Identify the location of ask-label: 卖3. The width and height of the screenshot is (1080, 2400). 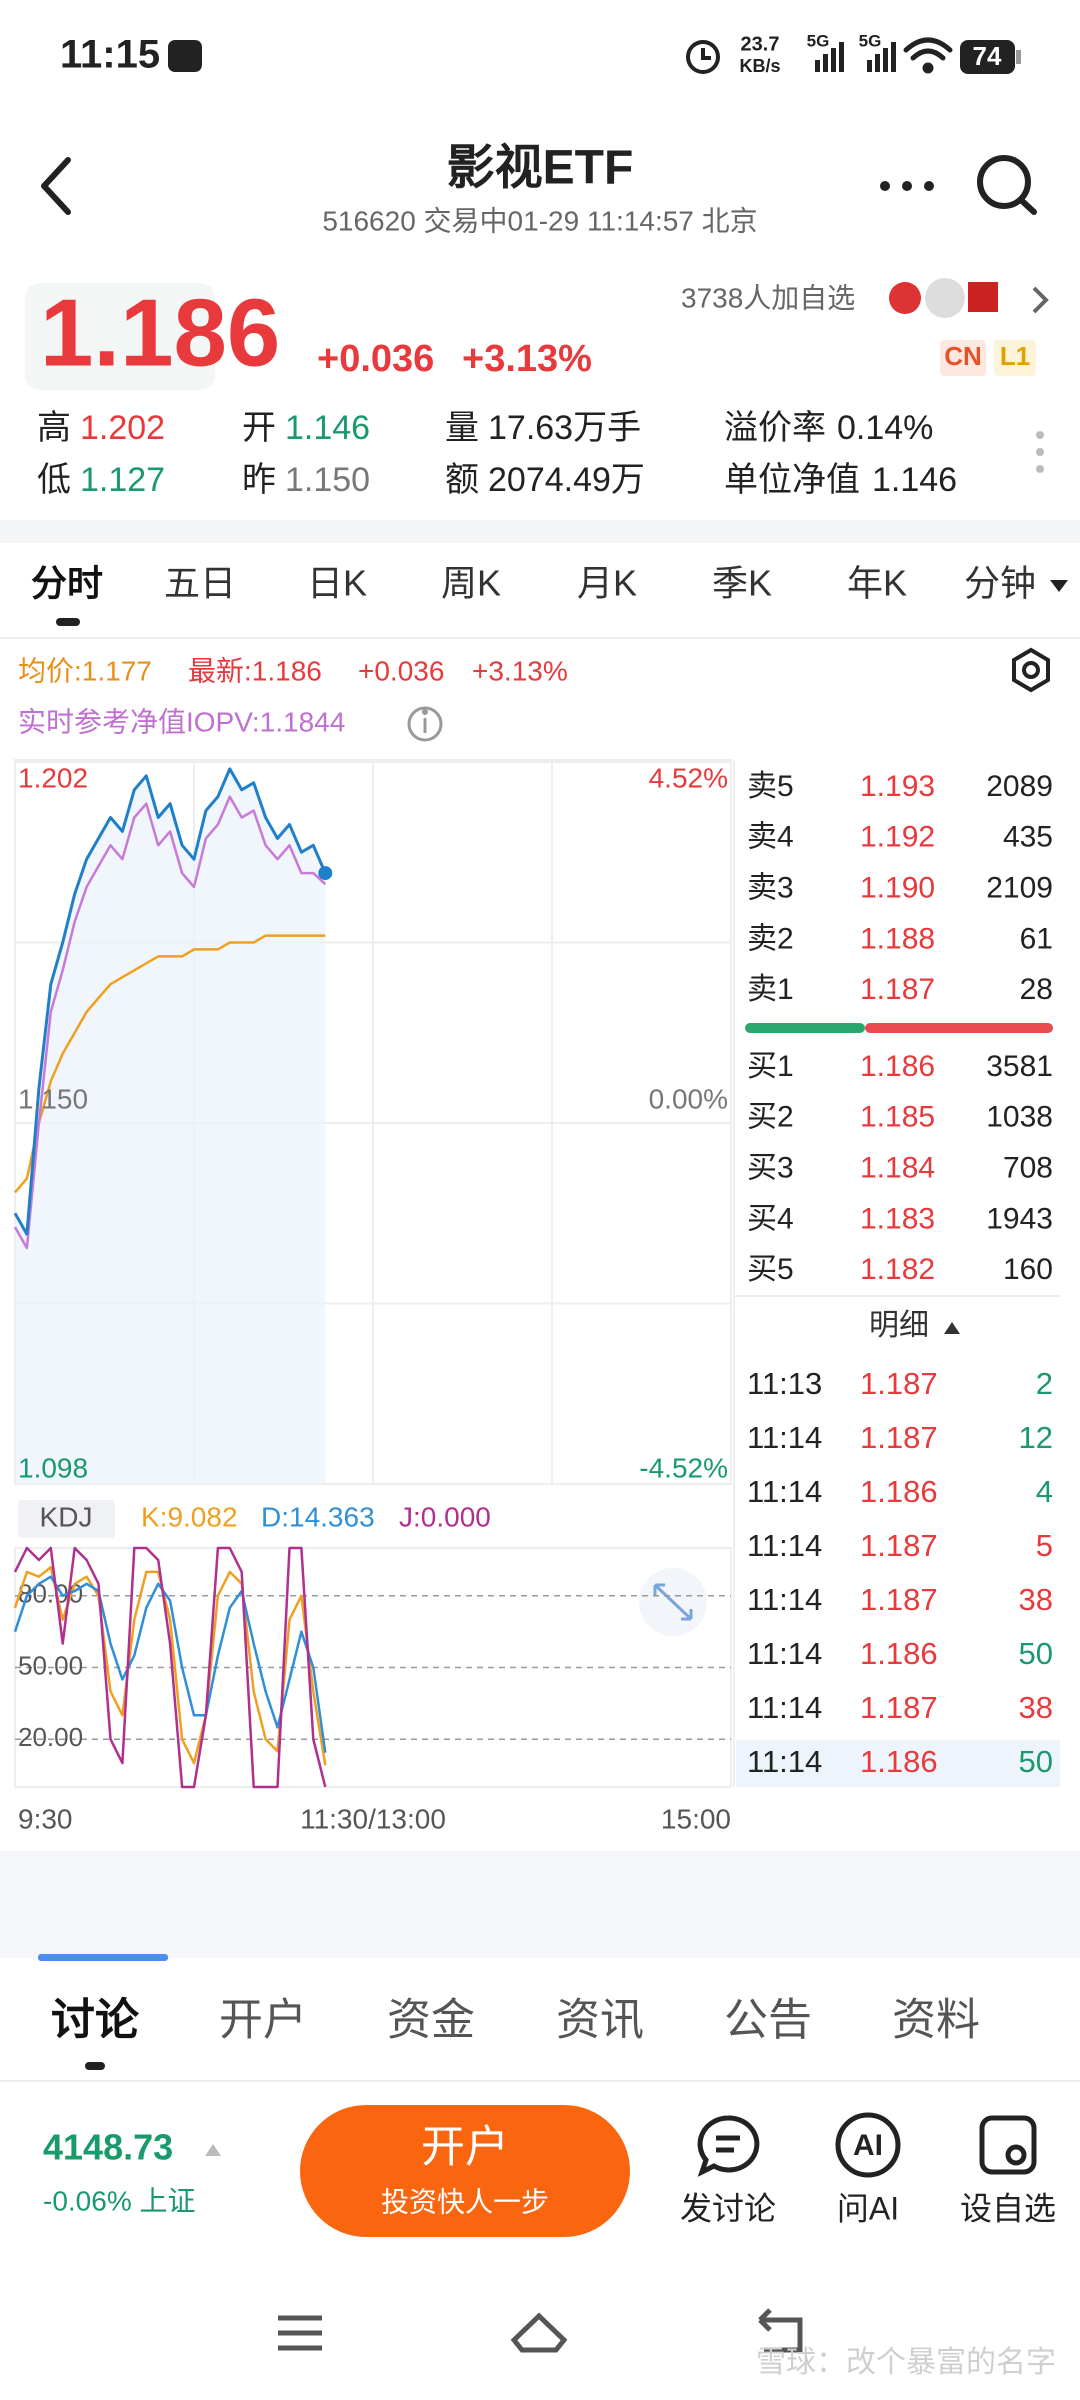
(770, 888).